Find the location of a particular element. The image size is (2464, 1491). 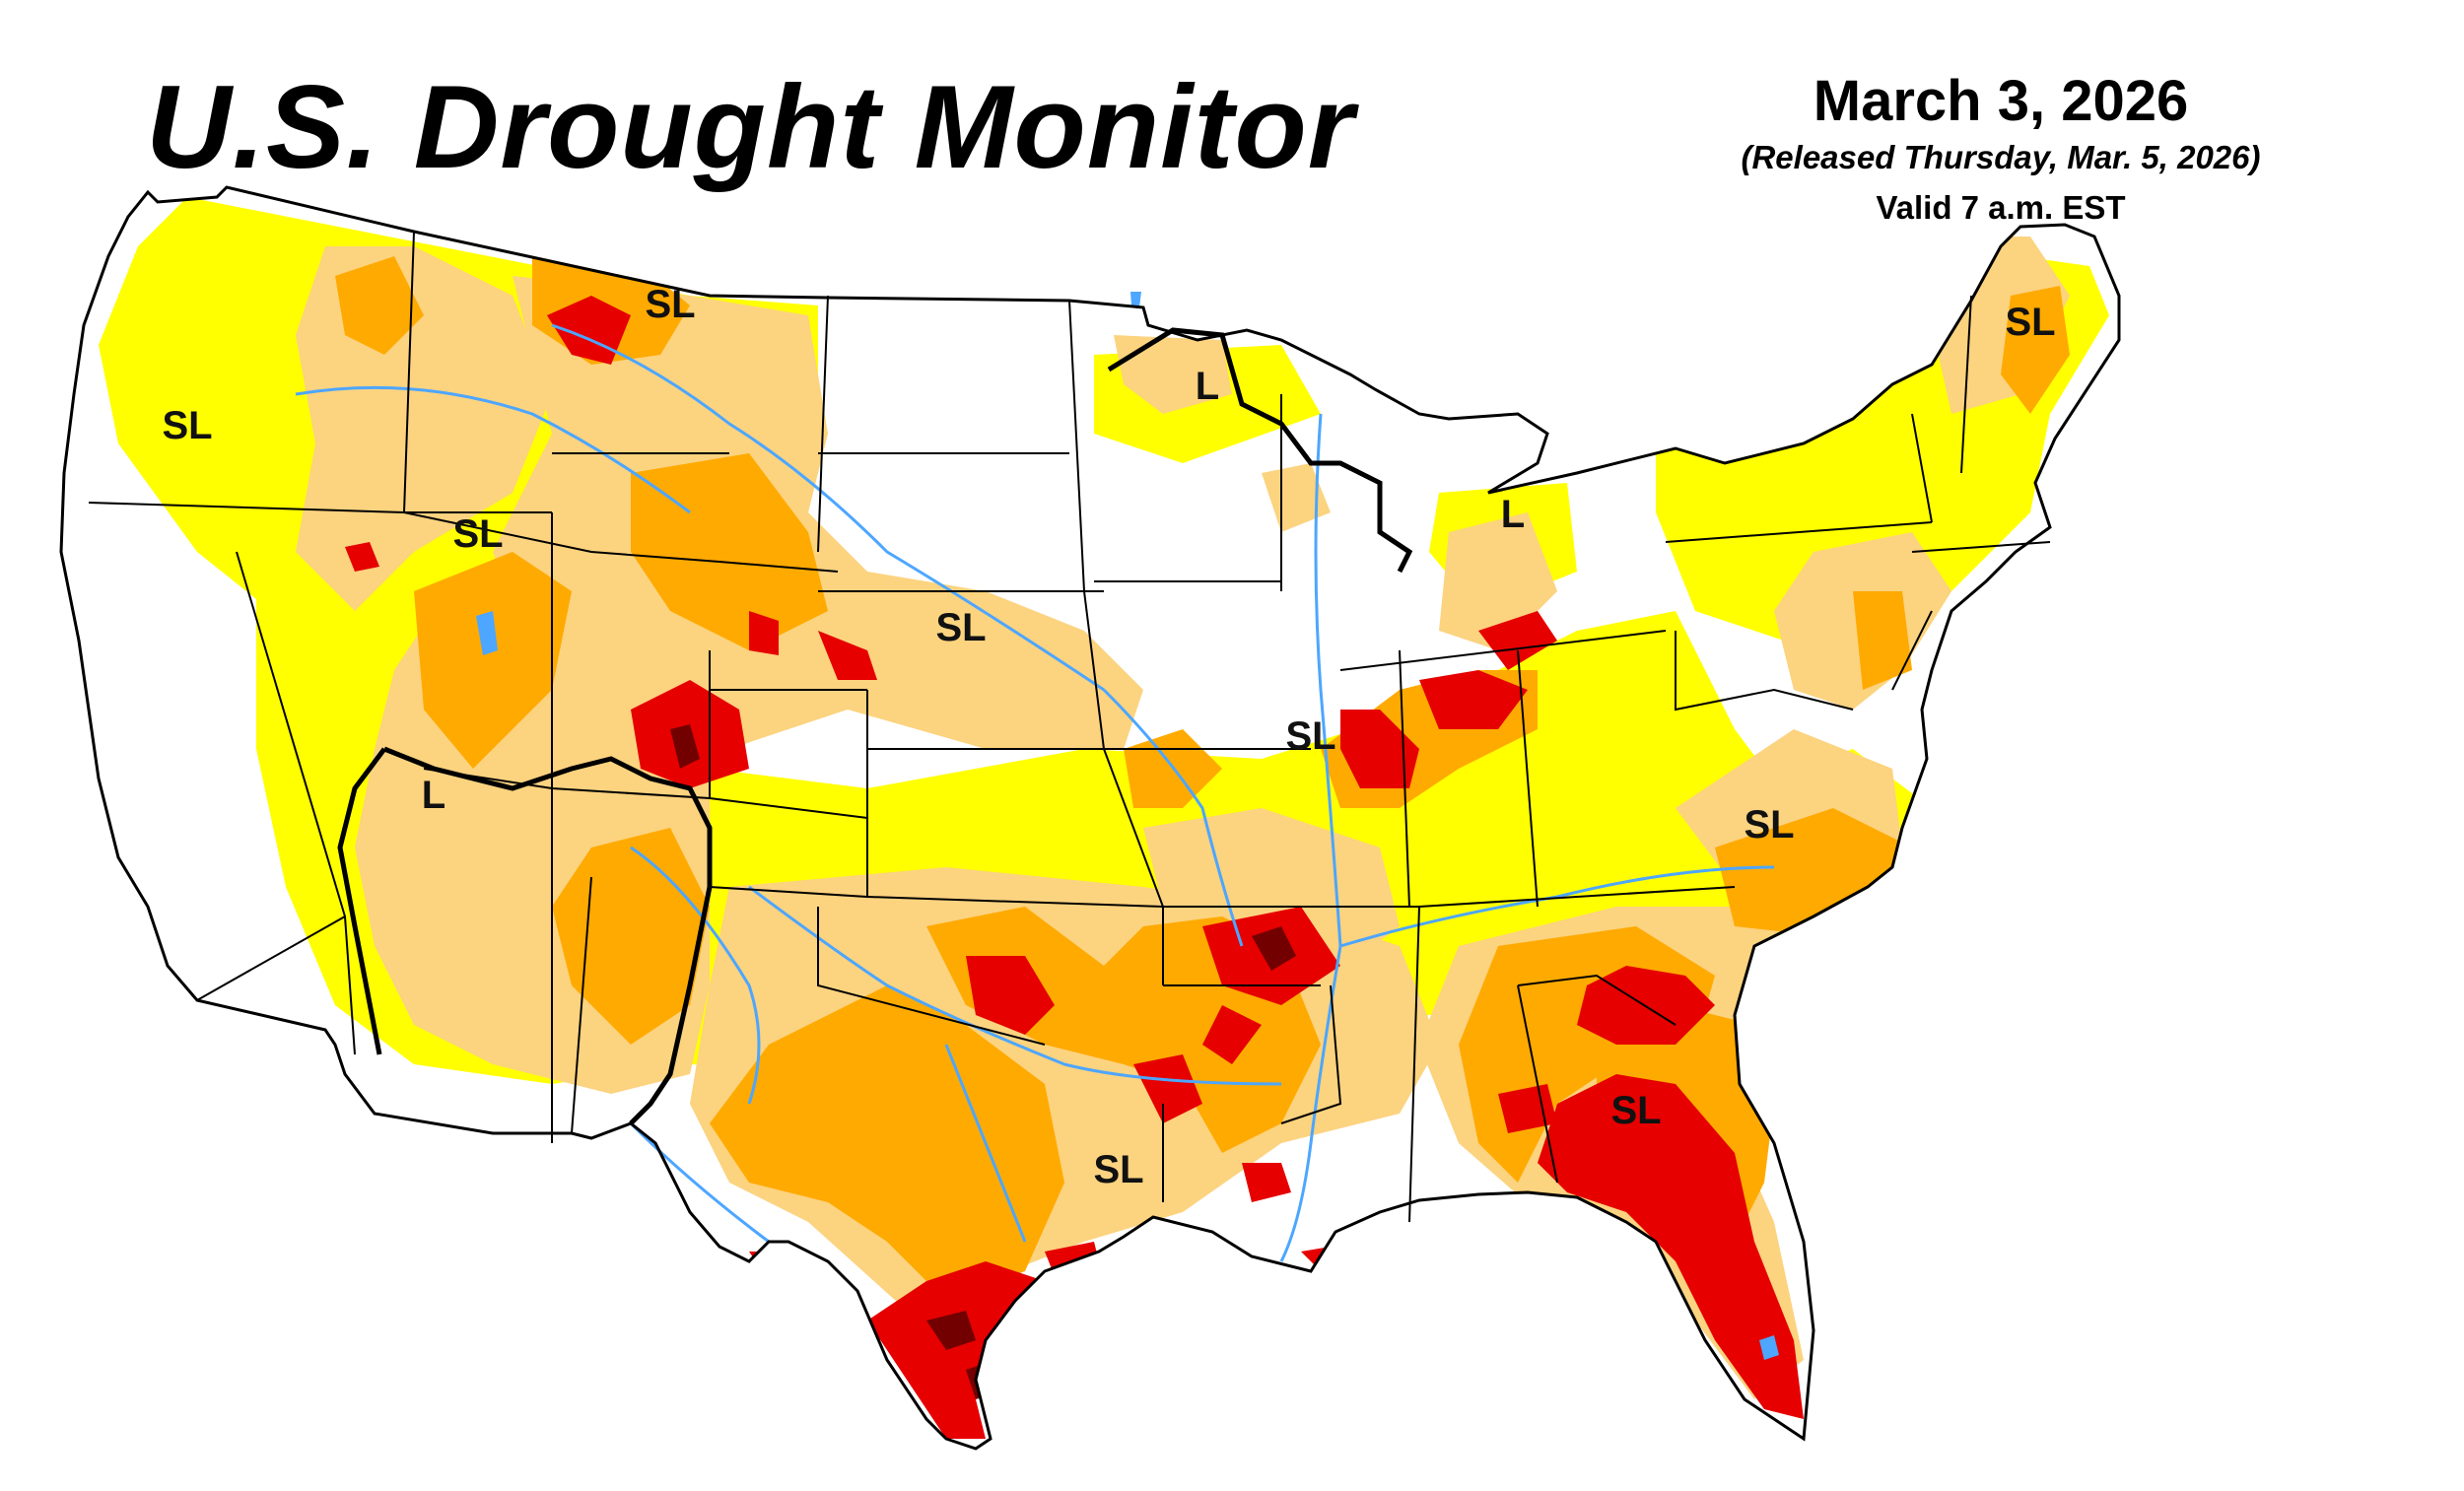

valid-time: Valid 7 a.m. EST is located at coordinates (2001, 207).